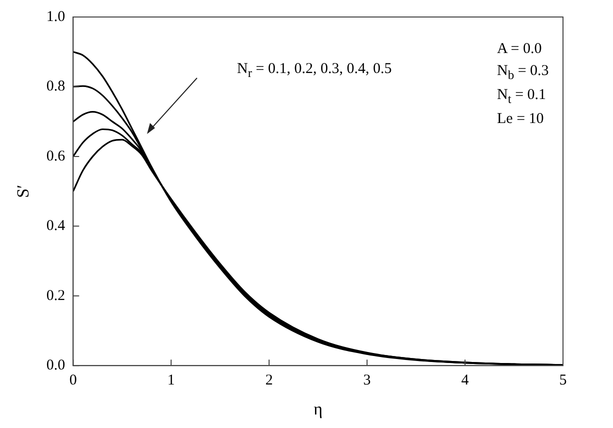 The height and width of the screenshot is (428, 613). I want to click on x-tick-label: 4, so click(465, 380).